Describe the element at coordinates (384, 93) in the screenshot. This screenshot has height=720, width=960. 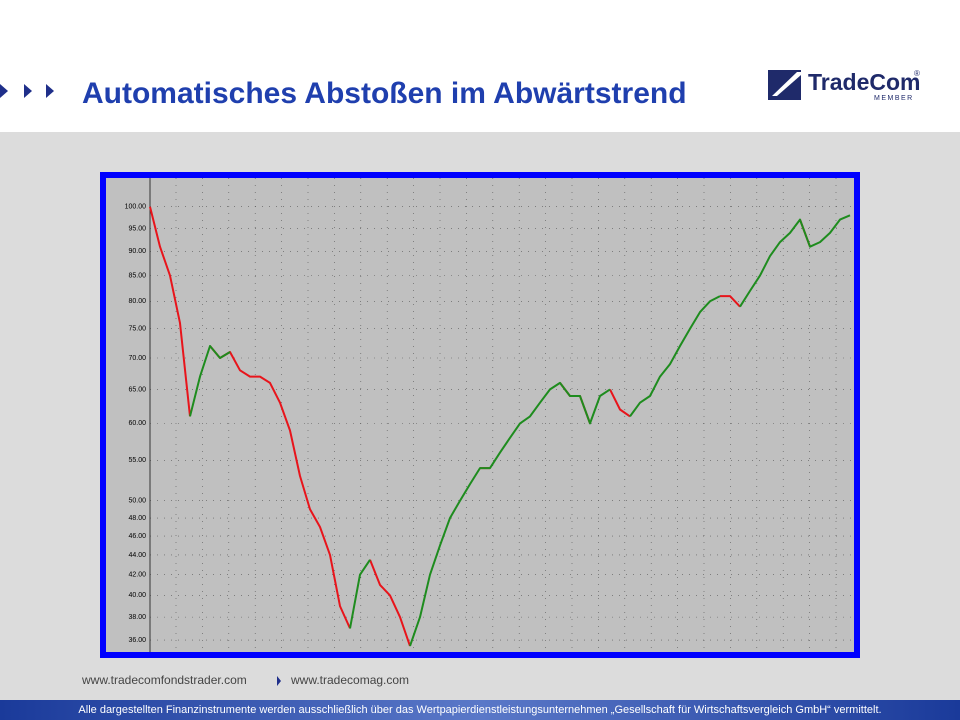
I see `slide-title: Automatisches Abstoßen im Abwärtstrend` at that location.